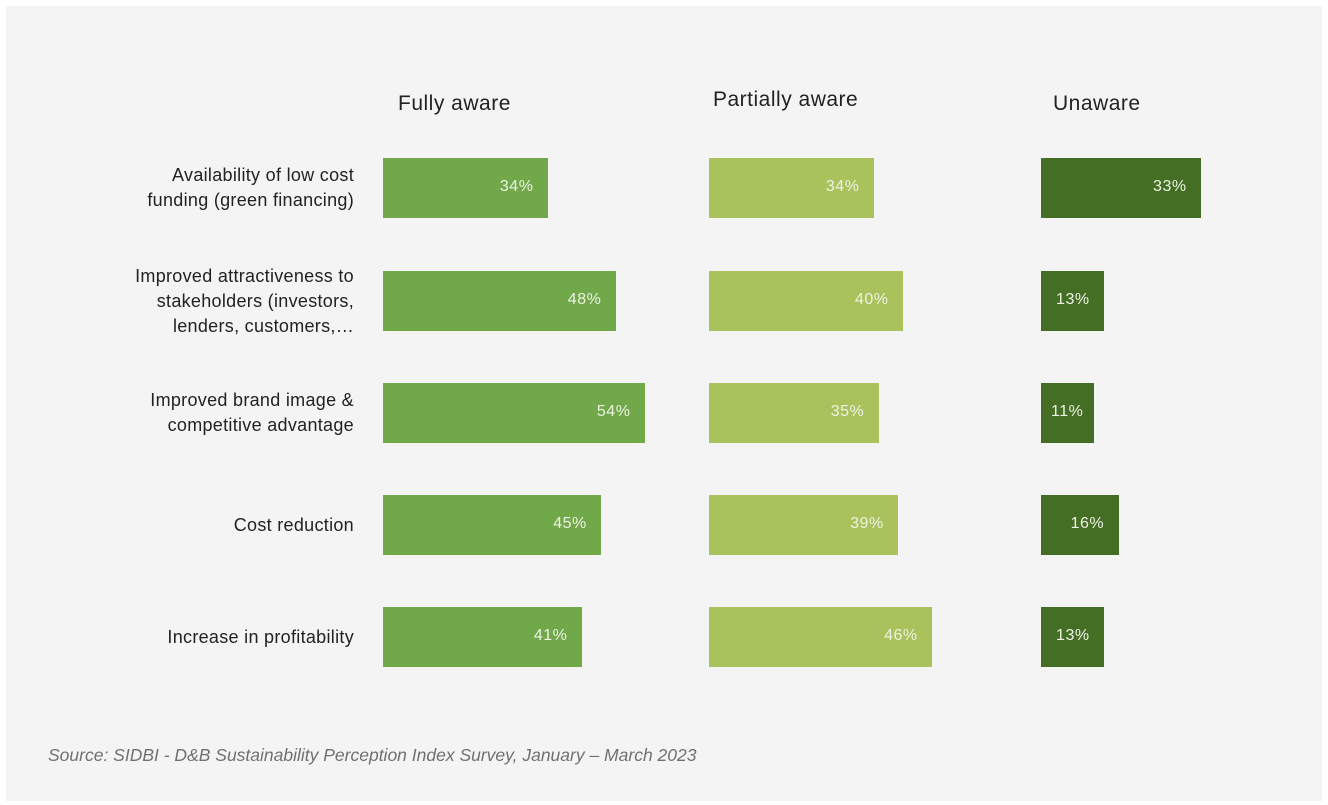 This screenshot has height=805, width=1328. I want to click on category-label: Increase in profitability, so click(260, 637).